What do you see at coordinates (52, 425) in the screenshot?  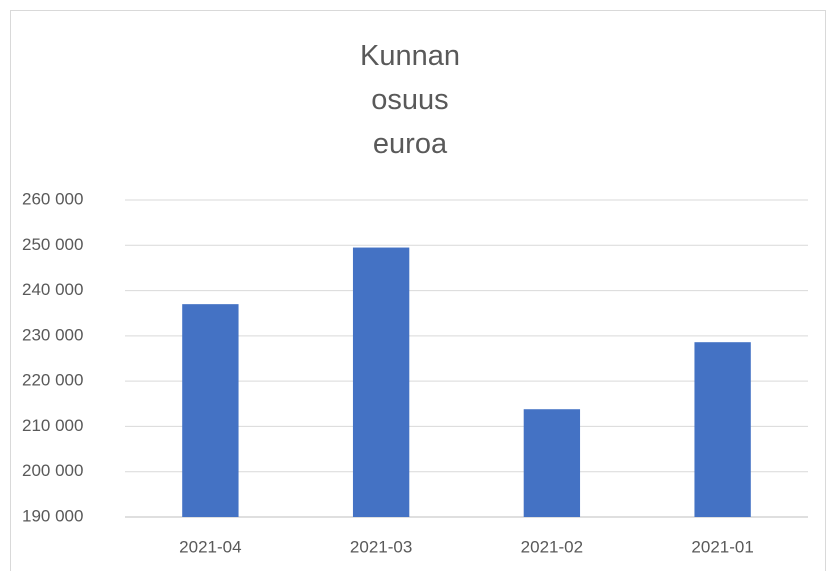 I see `y-tick-label: 210 000` at bounding box center [52, 425].